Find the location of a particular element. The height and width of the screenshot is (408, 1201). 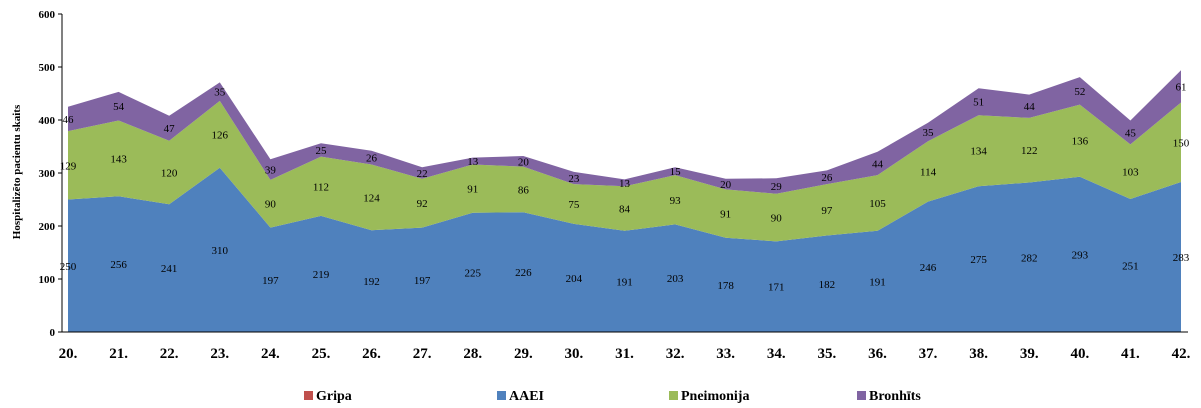

data-label: 251 is located at coordinates (1130, 266).